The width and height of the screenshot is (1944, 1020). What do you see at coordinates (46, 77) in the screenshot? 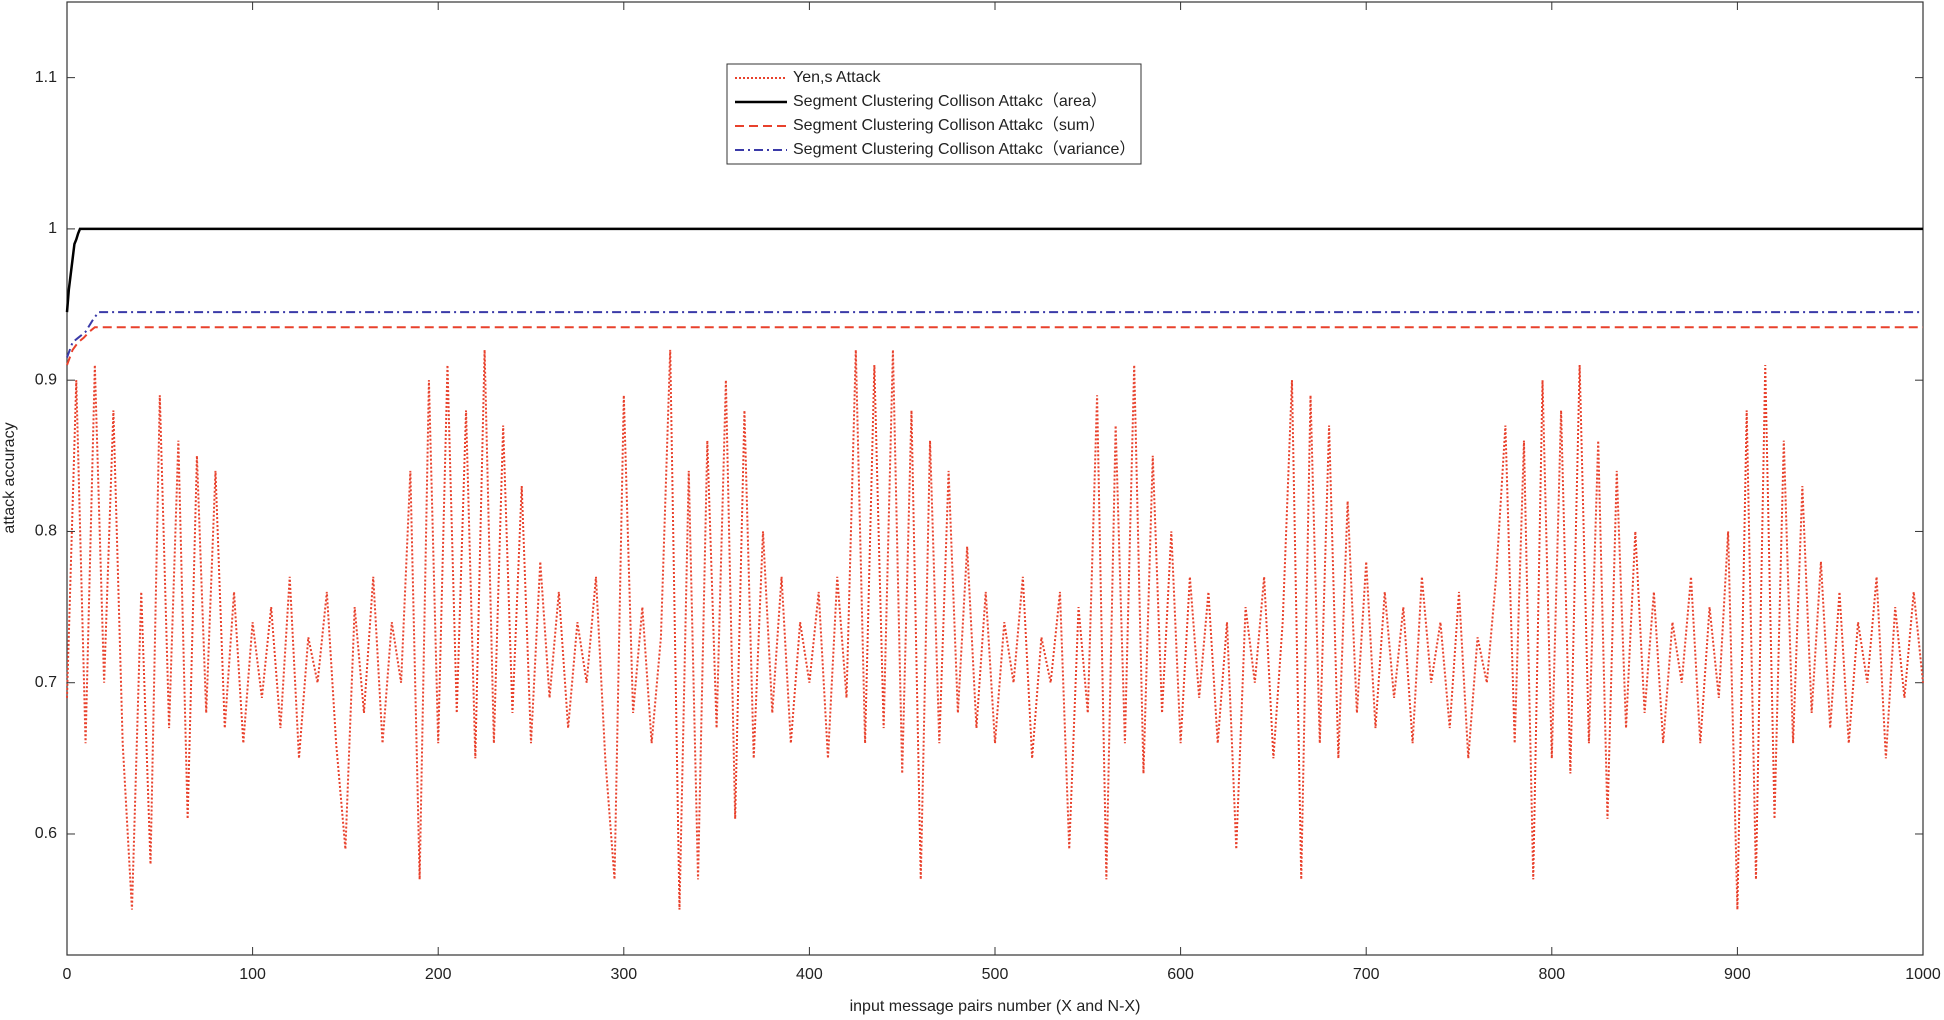
I see `y-tick-label: 1.1` at bounding box center [46, 77].